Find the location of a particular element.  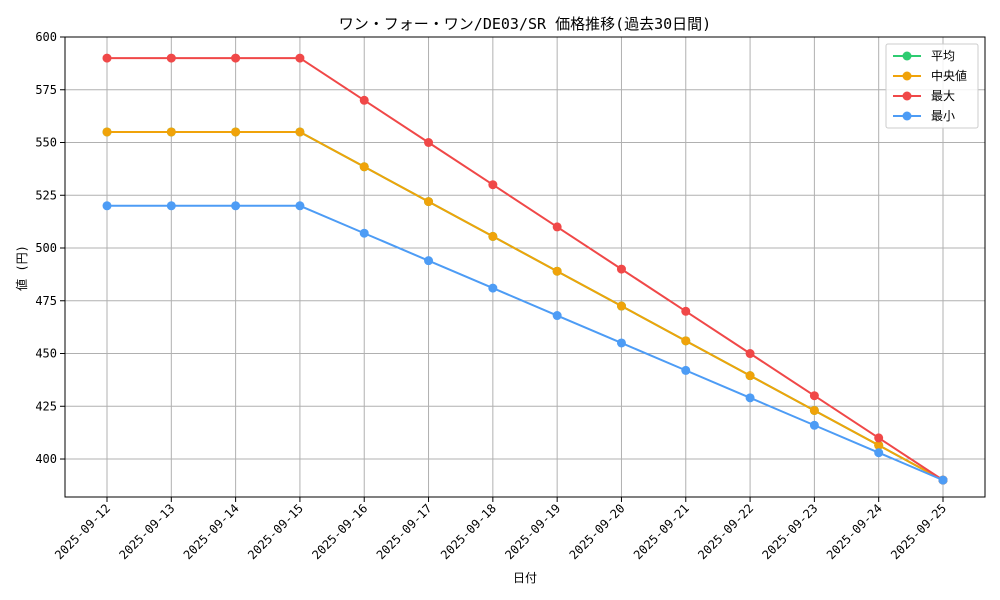

y-tick-label: 600 is located at coordinates (46, 37).